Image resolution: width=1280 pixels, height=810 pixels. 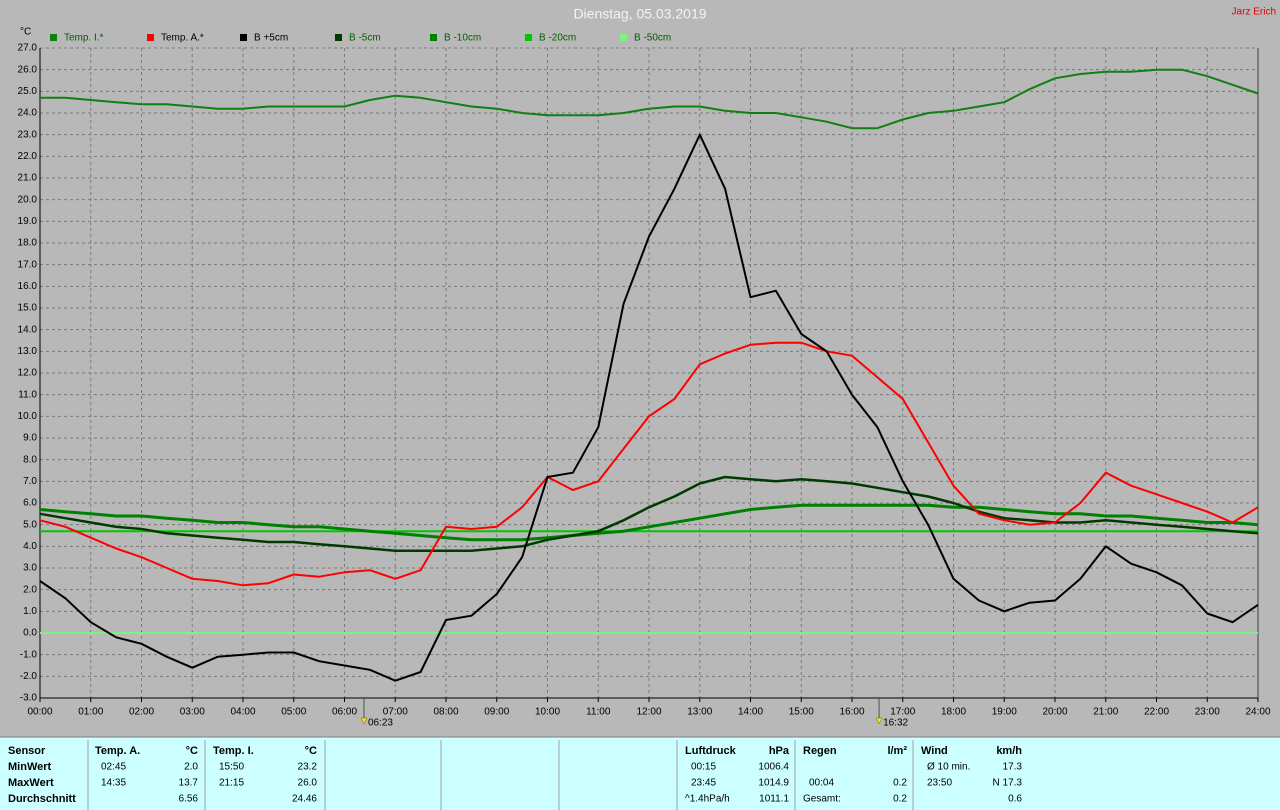 I want to click on data-line, so click(x=649, y=99).